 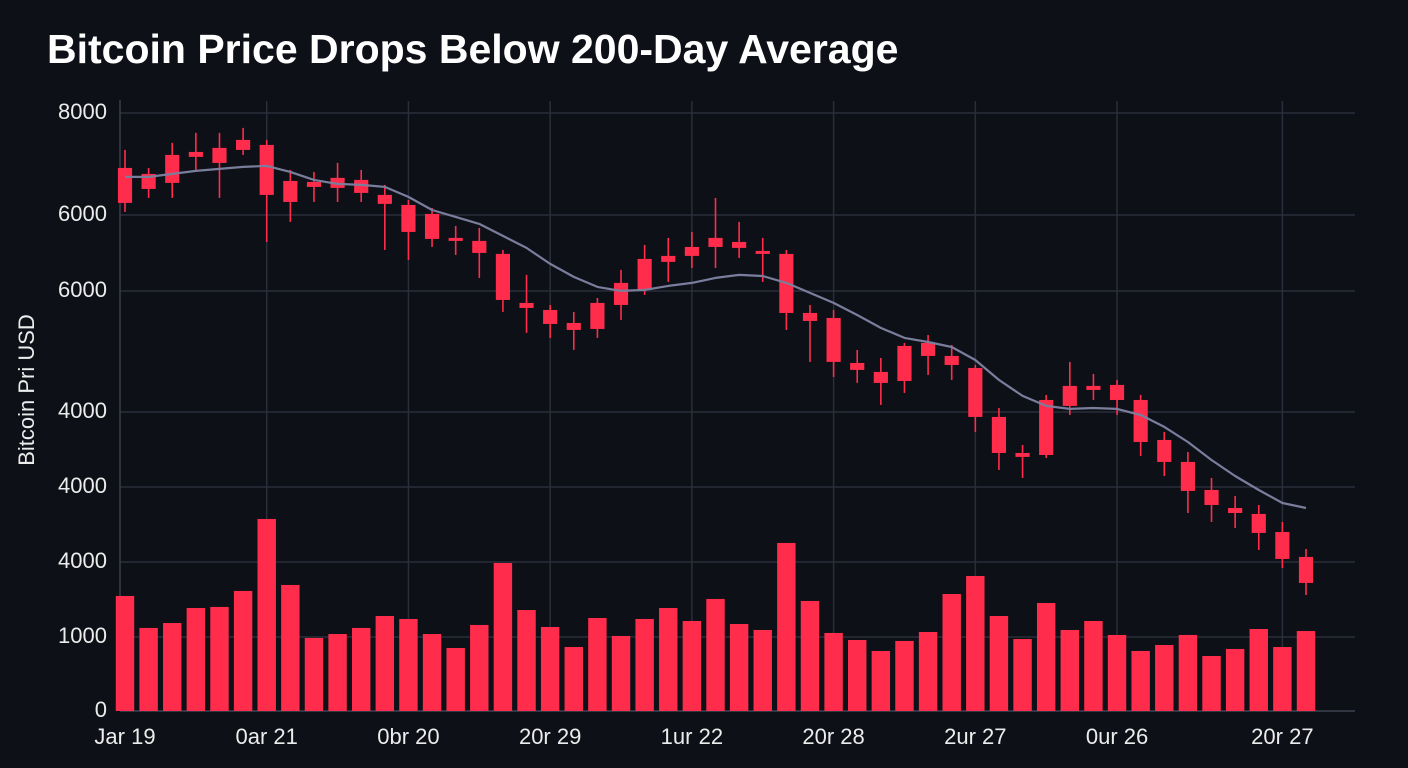 What do you see at coordinates (101, 709) in the screenshot?
I see `y-tick-label: 0` at bounding box center [101, 709].